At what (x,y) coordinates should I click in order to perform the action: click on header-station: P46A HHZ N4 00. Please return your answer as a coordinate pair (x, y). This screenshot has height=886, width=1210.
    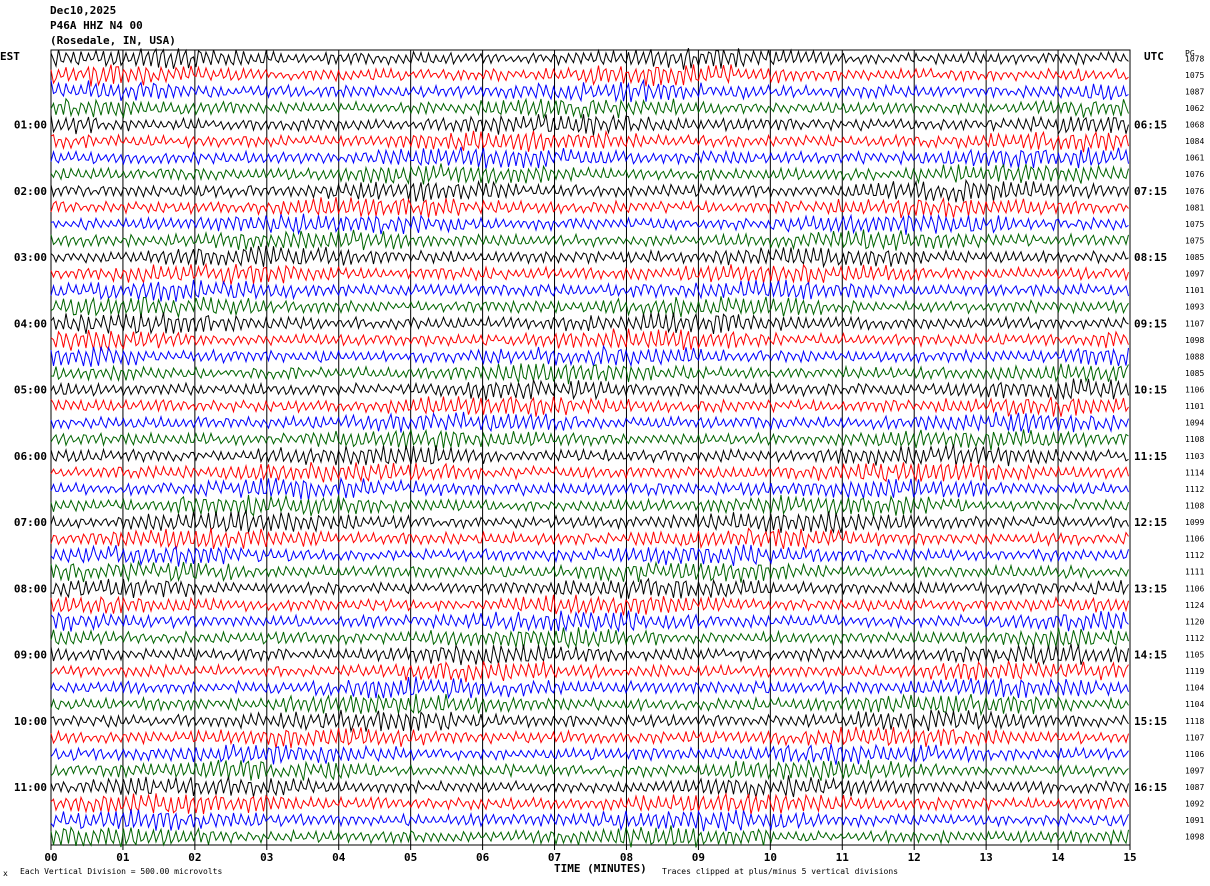
    Looking at the image, I should click on (96, 25).